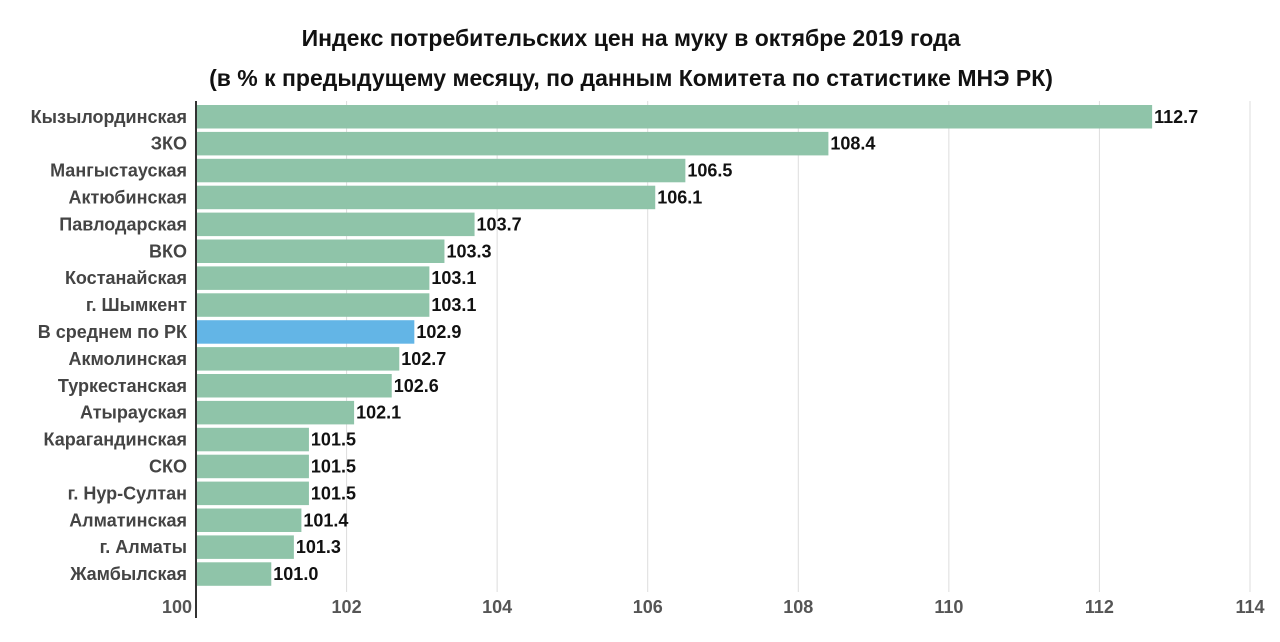  I want to click on x-tick-label: 112, so click(1099, 607).